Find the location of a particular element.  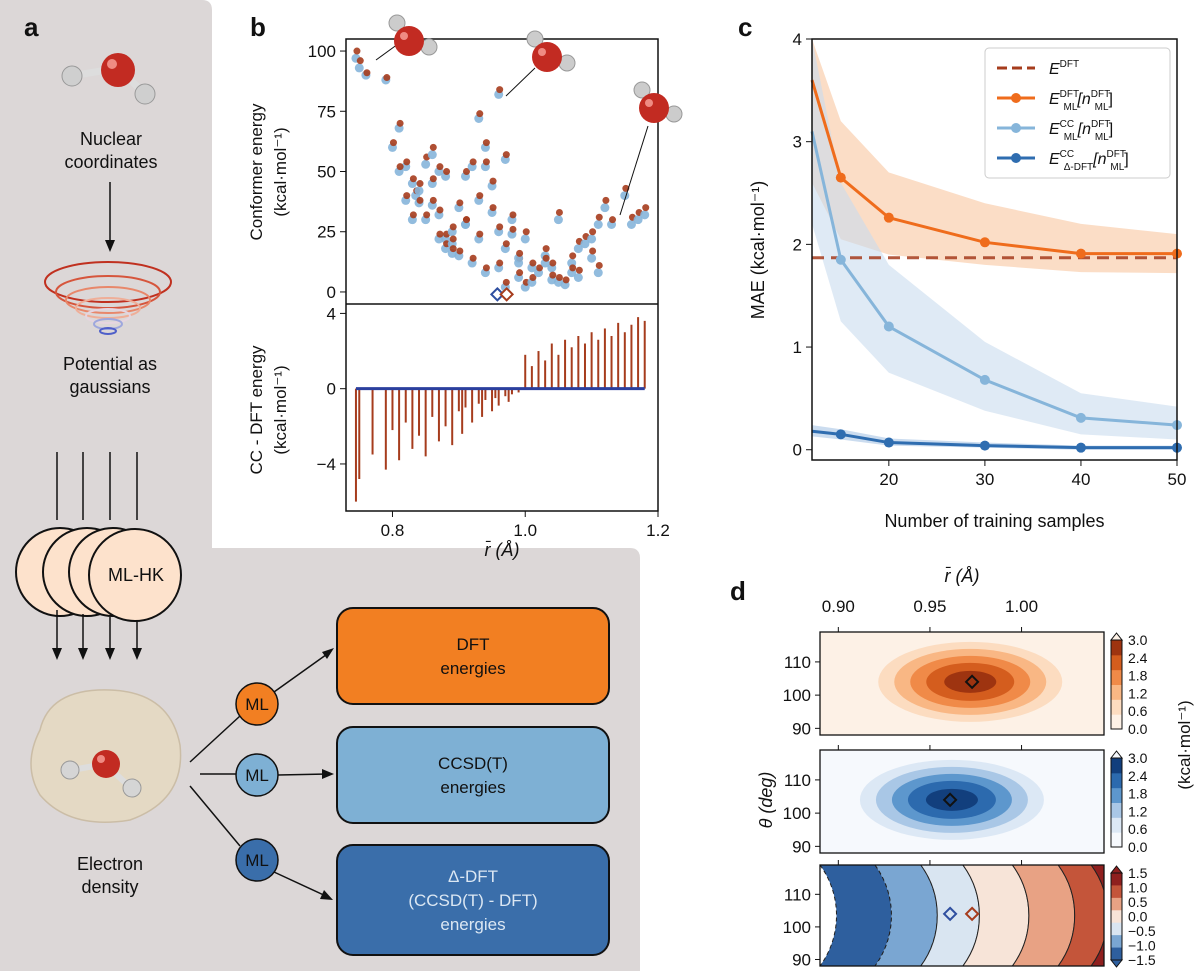

b-molecule-2-shine is located at coordinates (542, 52).